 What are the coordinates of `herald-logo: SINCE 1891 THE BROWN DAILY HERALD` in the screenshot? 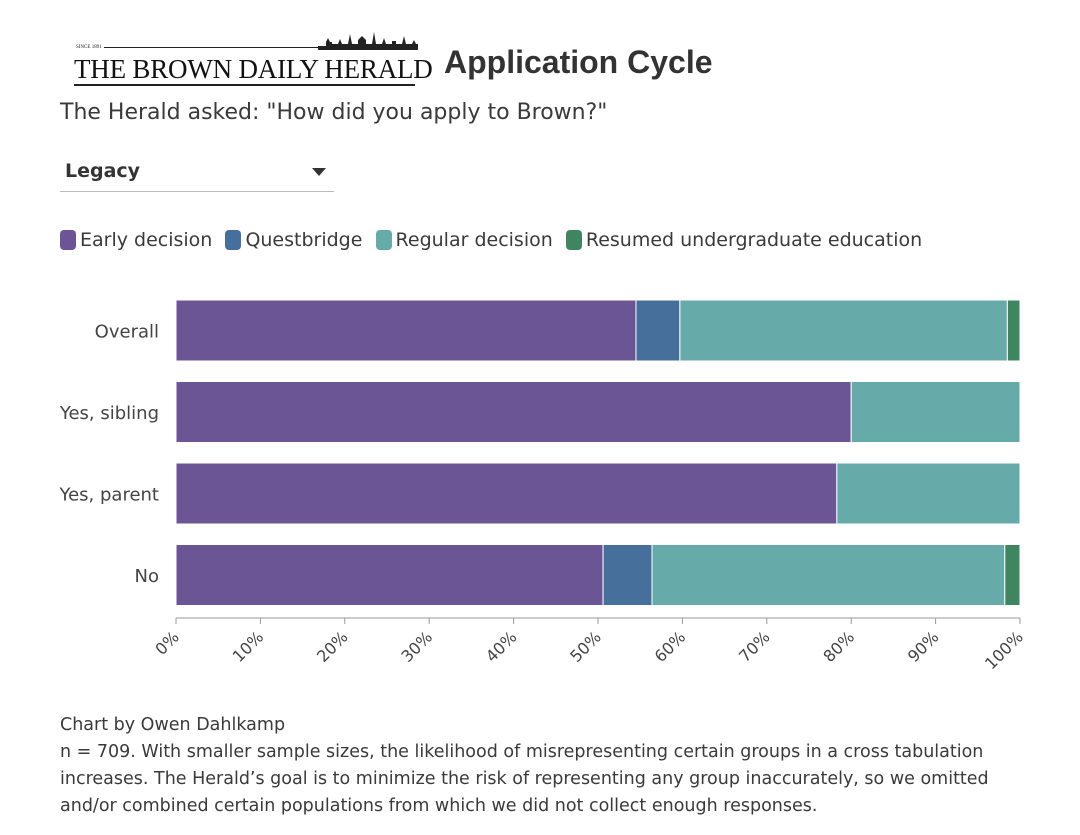 It's located at (253, 58).